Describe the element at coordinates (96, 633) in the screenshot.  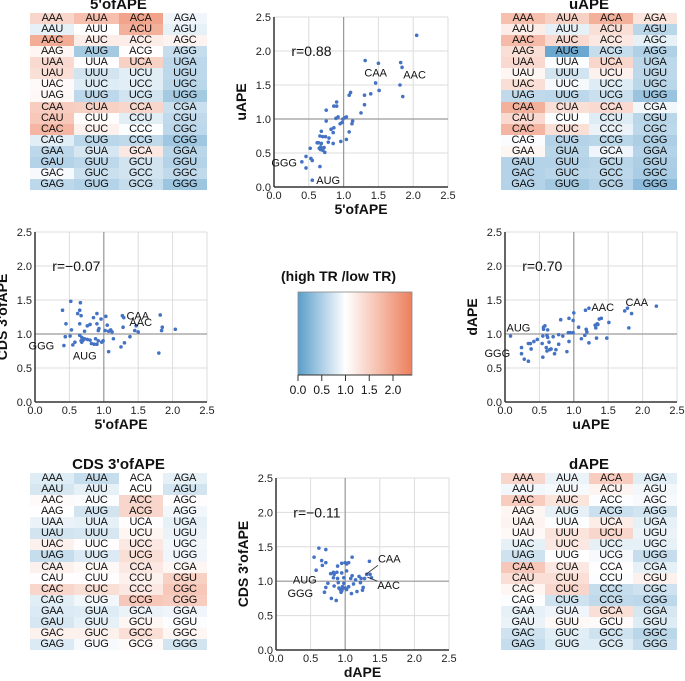
I see `heatmap-cell: GUC` at that location.